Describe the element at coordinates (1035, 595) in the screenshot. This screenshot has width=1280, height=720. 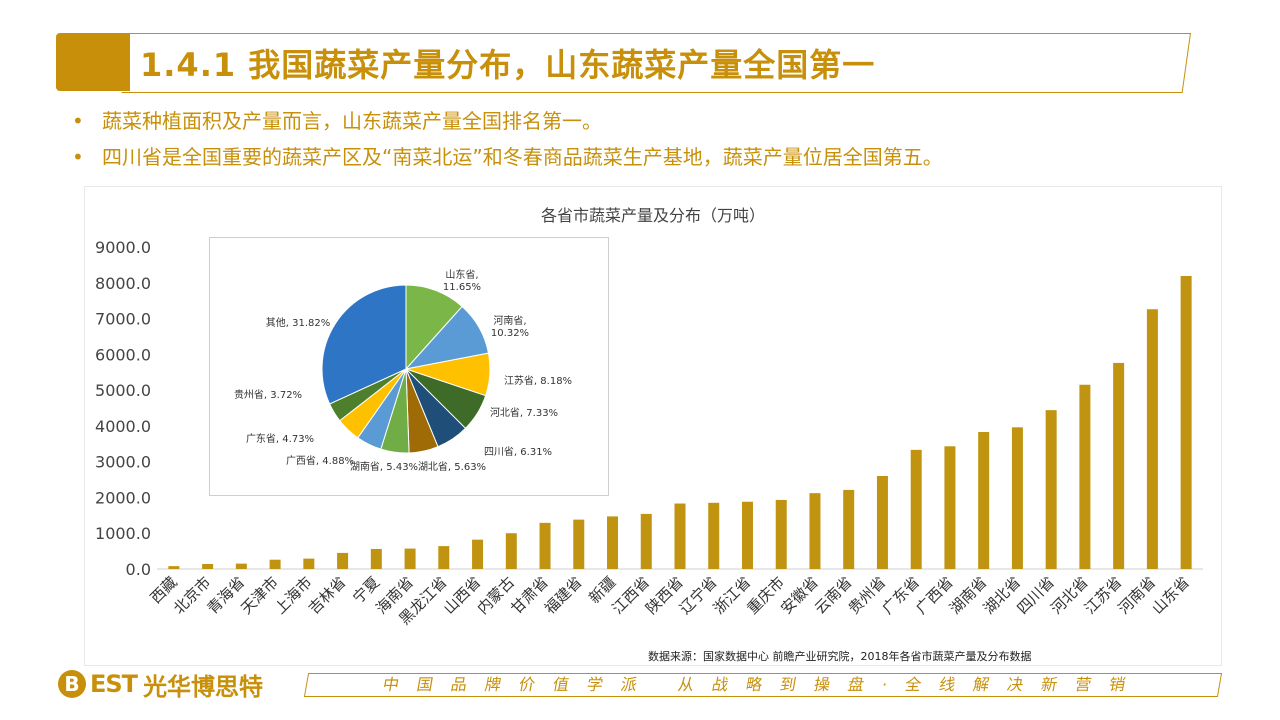
I see `x-tick-label: 四川省` at that location.